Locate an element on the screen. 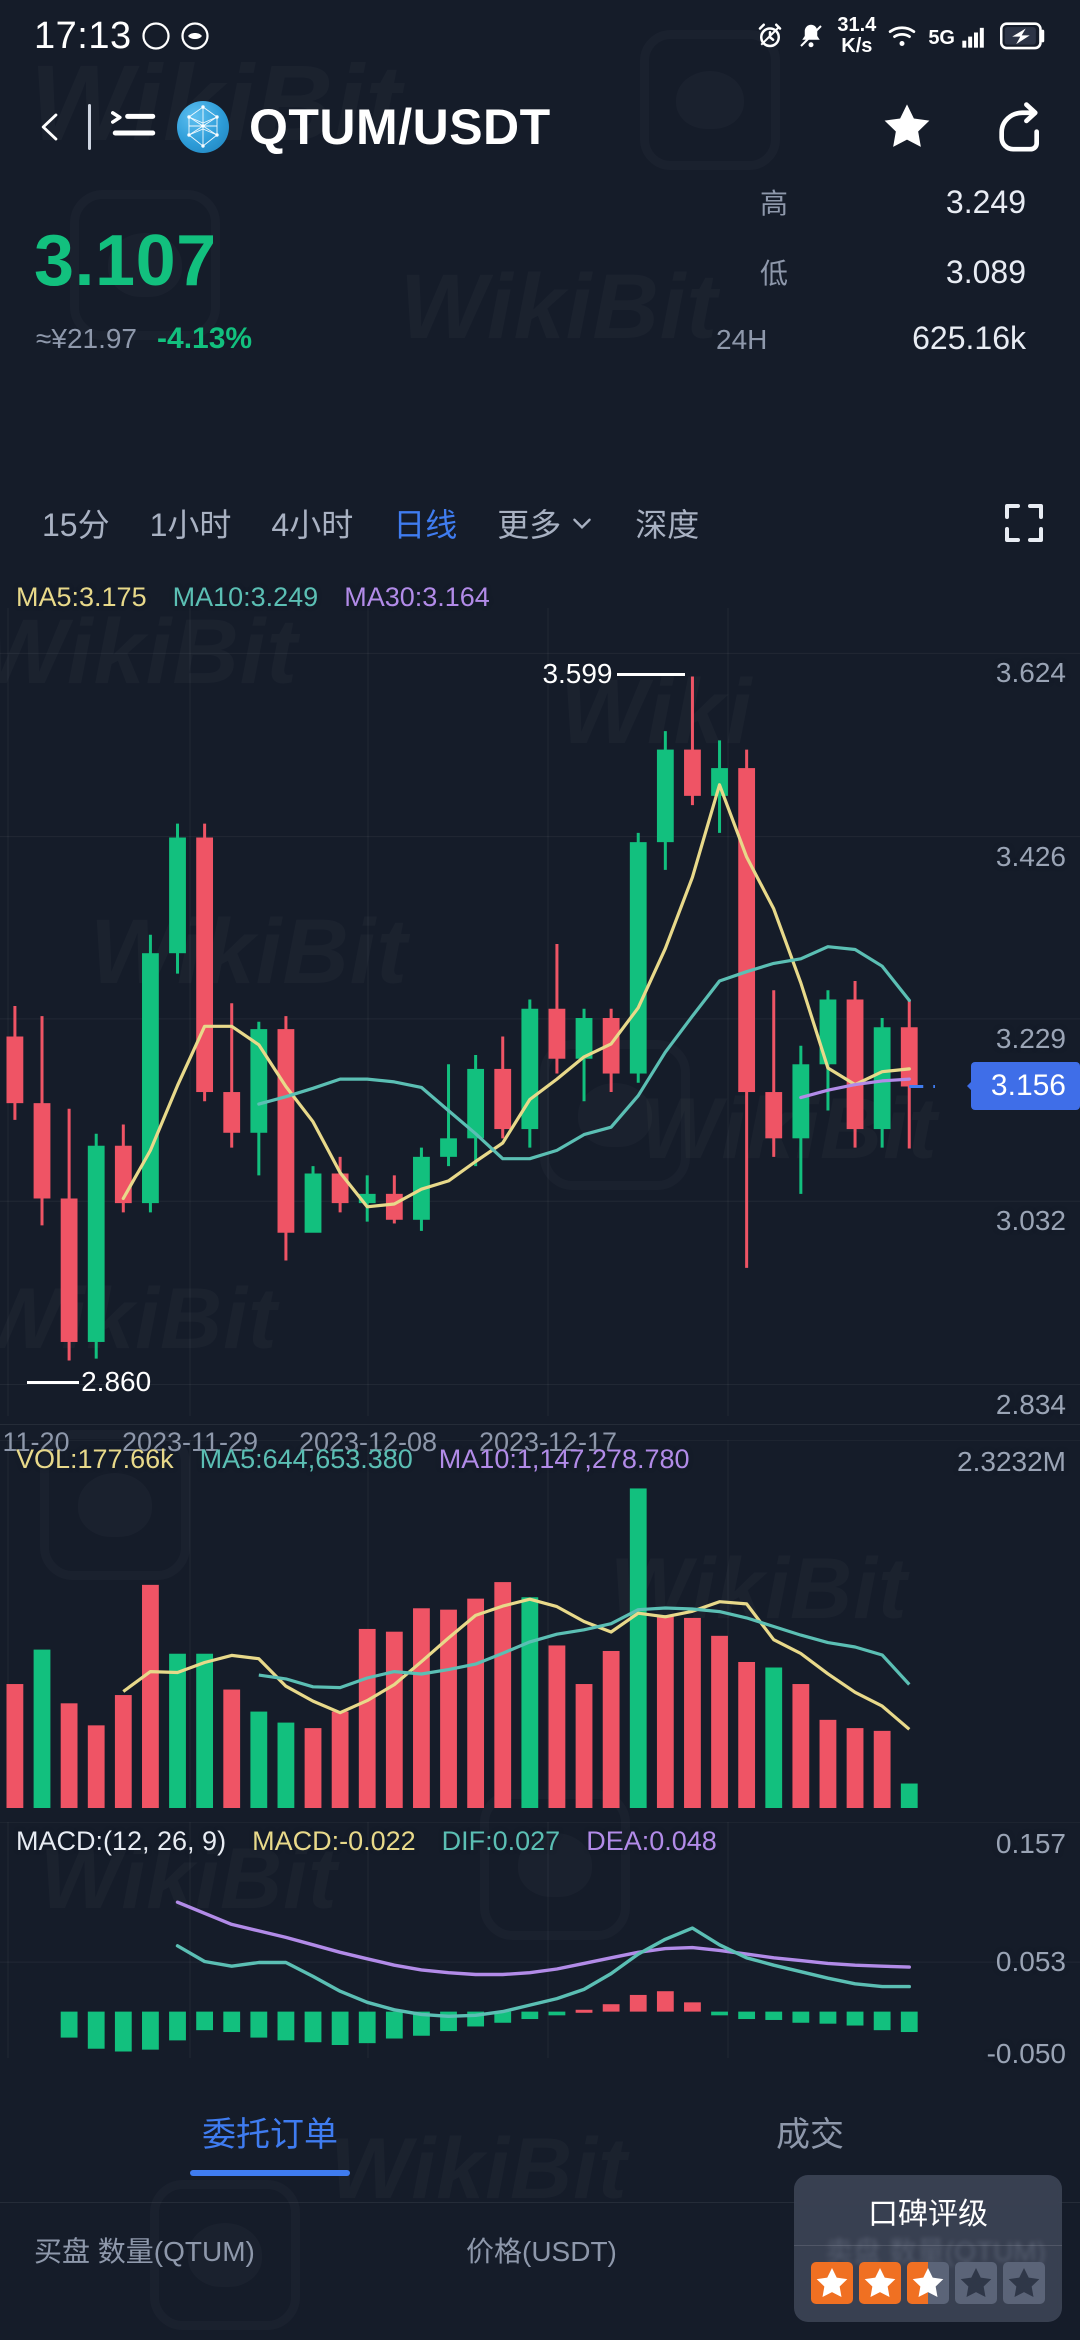 The width and height of the screenshot is (1080, 2340). rating-overlay-card: 口碑评级 is located at coordinates (928, 2248).